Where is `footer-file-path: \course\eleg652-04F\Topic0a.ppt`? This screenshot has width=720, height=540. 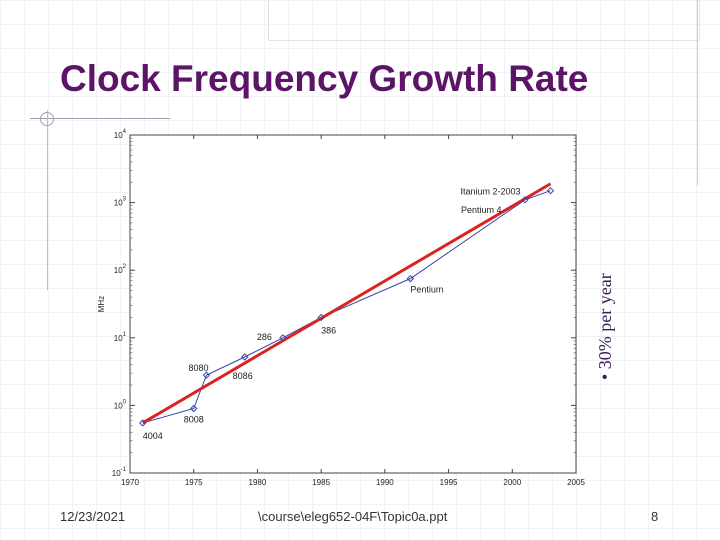 footer-file-path: \course\eleg652-04F\Topic0a.ppt is located at coordinates (353, 516).